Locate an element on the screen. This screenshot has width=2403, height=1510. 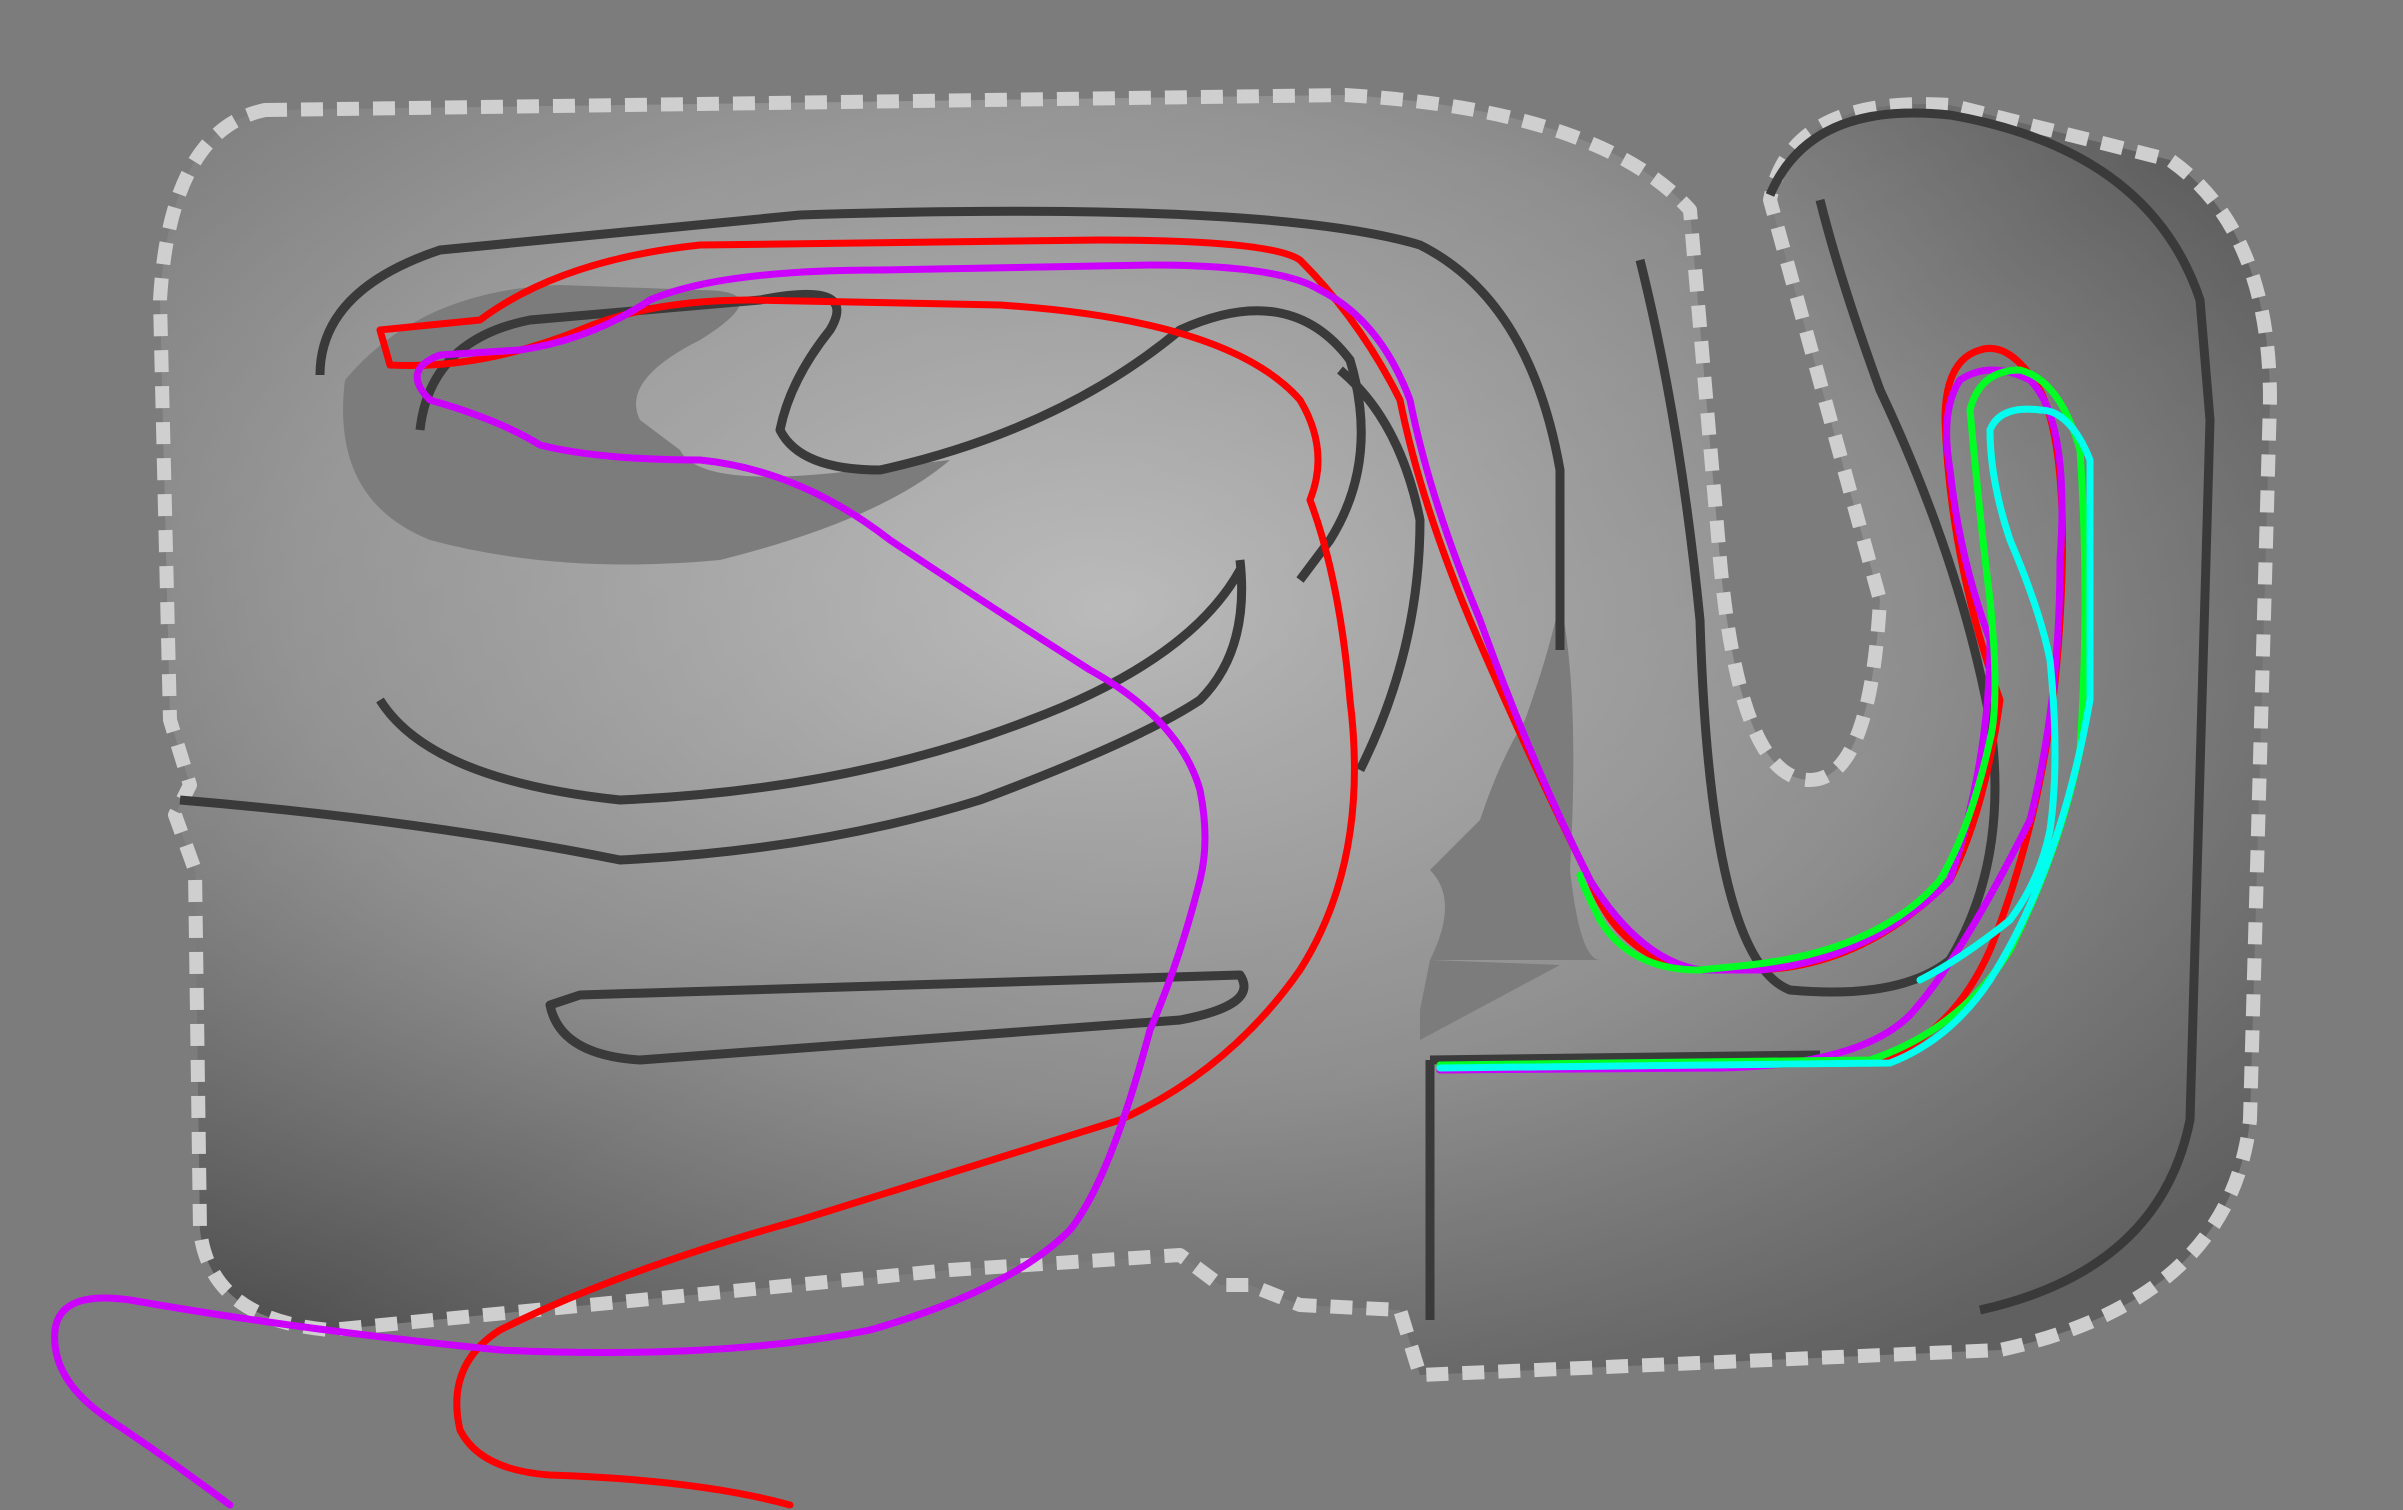
wall-bottom-box is located at coordinates (1623, 1185).